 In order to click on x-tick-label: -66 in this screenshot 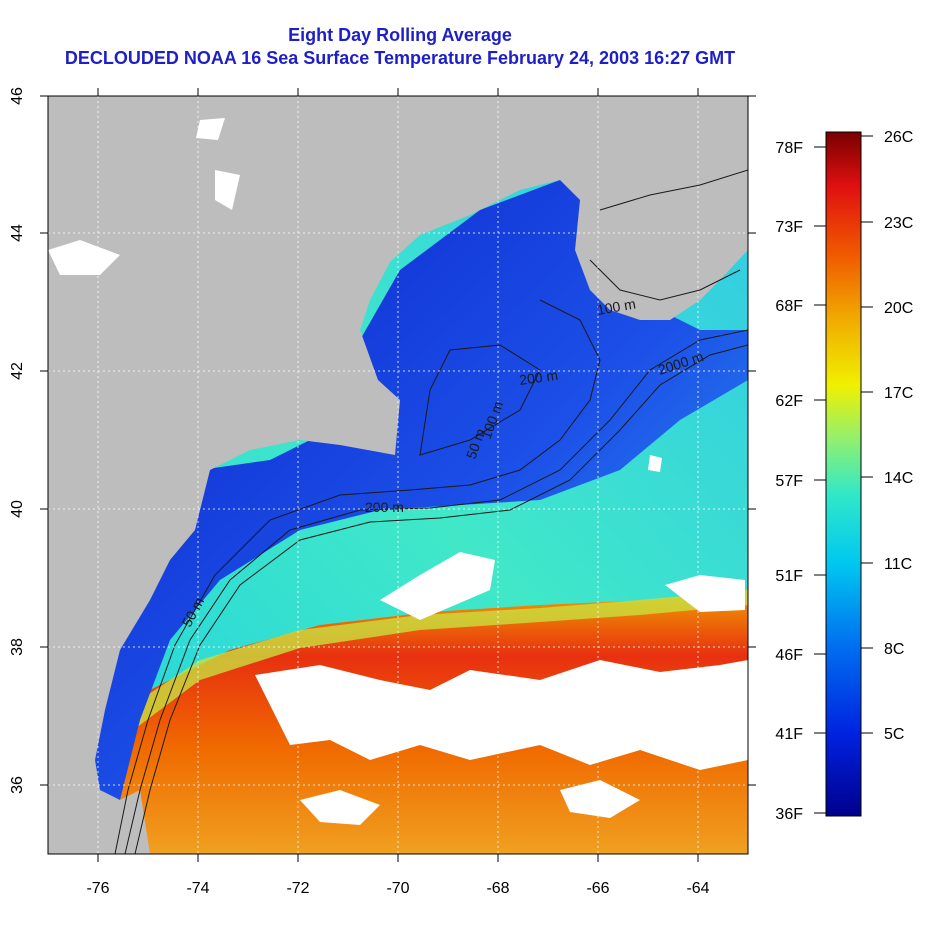, I will do `click(597, 888)`.